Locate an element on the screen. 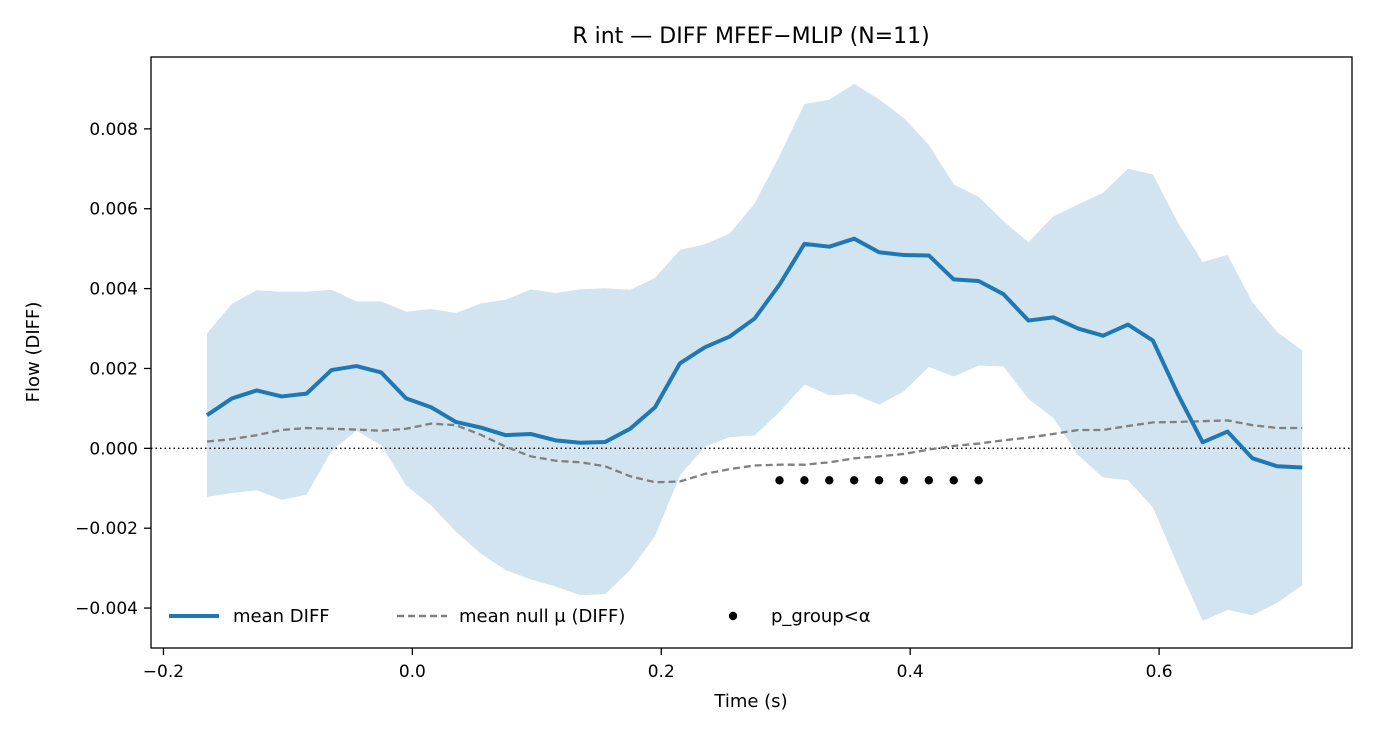  legend: mean DIFF mean null μ (DIFF) p_group<α is located at coordinates (520, 616).